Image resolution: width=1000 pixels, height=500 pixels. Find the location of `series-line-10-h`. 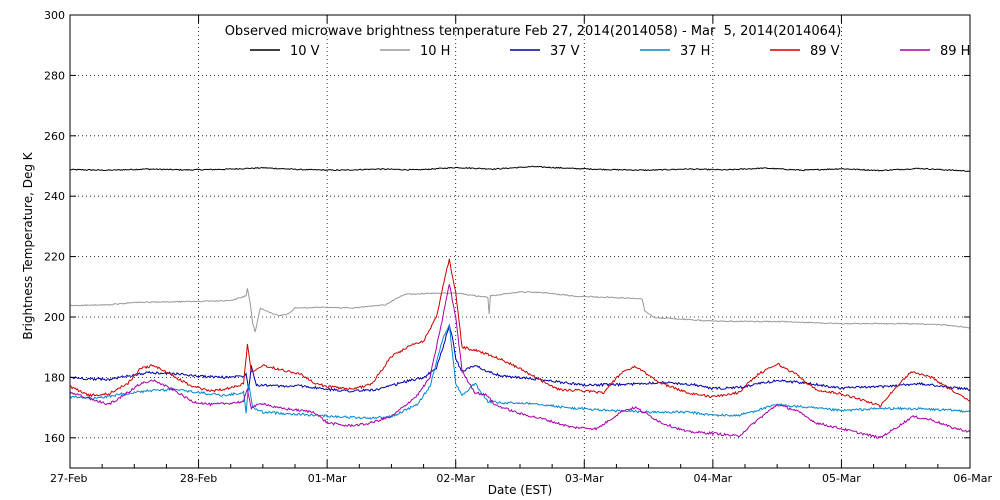

series-line-10-h is located at coordinates (520, 310).